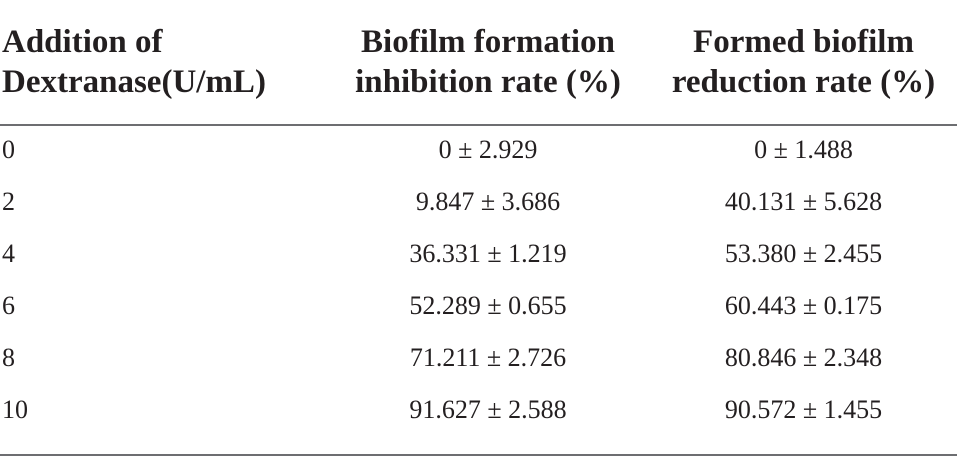 The height and width of the screenshot is (473, 957). I want to click on cell-dextranase: 8, so click(8, 357).